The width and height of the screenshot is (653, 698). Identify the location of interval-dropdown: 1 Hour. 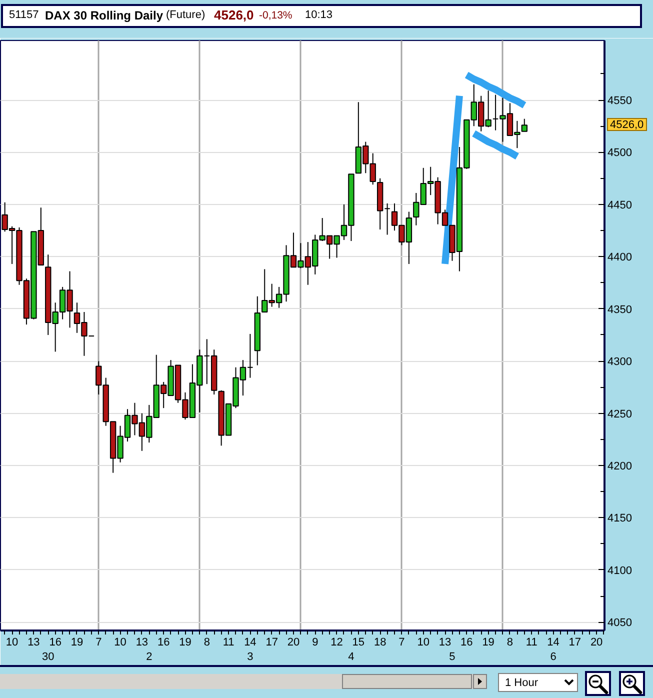
(538, 682).